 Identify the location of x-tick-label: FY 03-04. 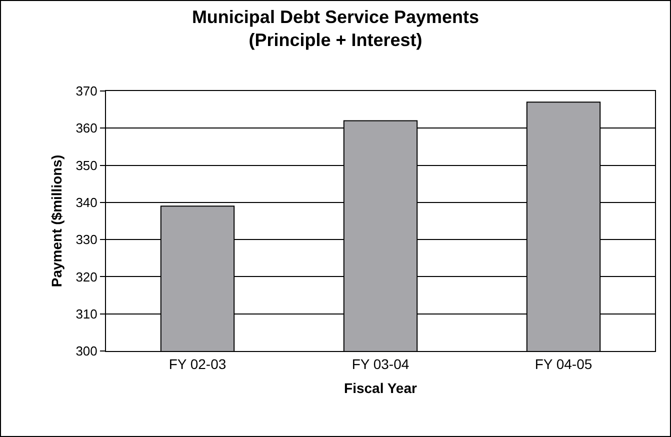
(381, 364).